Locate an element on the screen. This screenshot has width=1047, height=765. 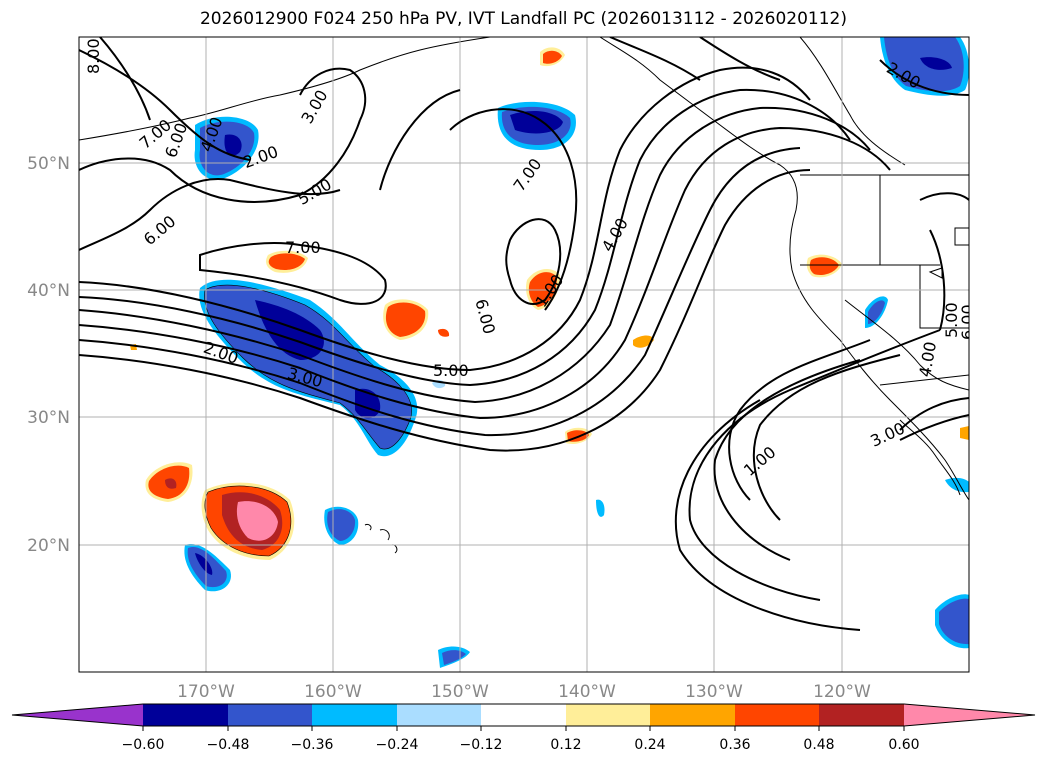
colorbar-tick-label: −0.36 is located at coordinates (312, 745).